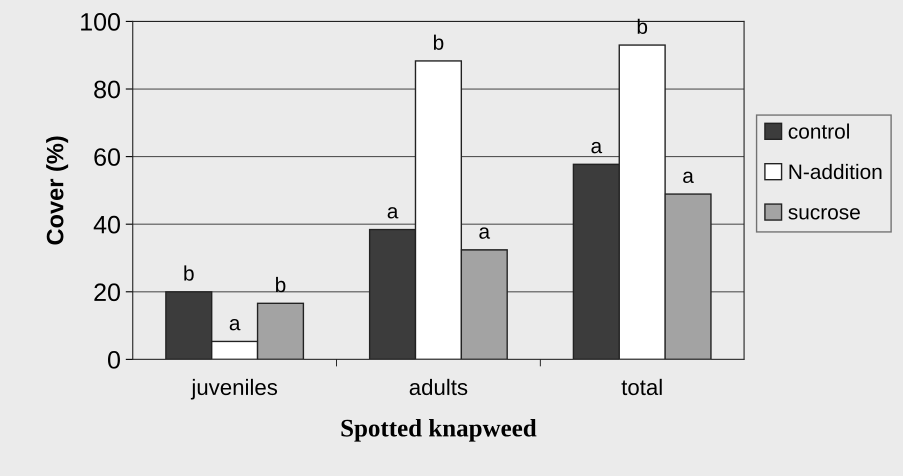 The width and height of the screenshot is (903, 476). What do you see at coordinates (107, 292) in the screenshot?
I see `y-tick-label: 20` at bounding box center [107, 292].